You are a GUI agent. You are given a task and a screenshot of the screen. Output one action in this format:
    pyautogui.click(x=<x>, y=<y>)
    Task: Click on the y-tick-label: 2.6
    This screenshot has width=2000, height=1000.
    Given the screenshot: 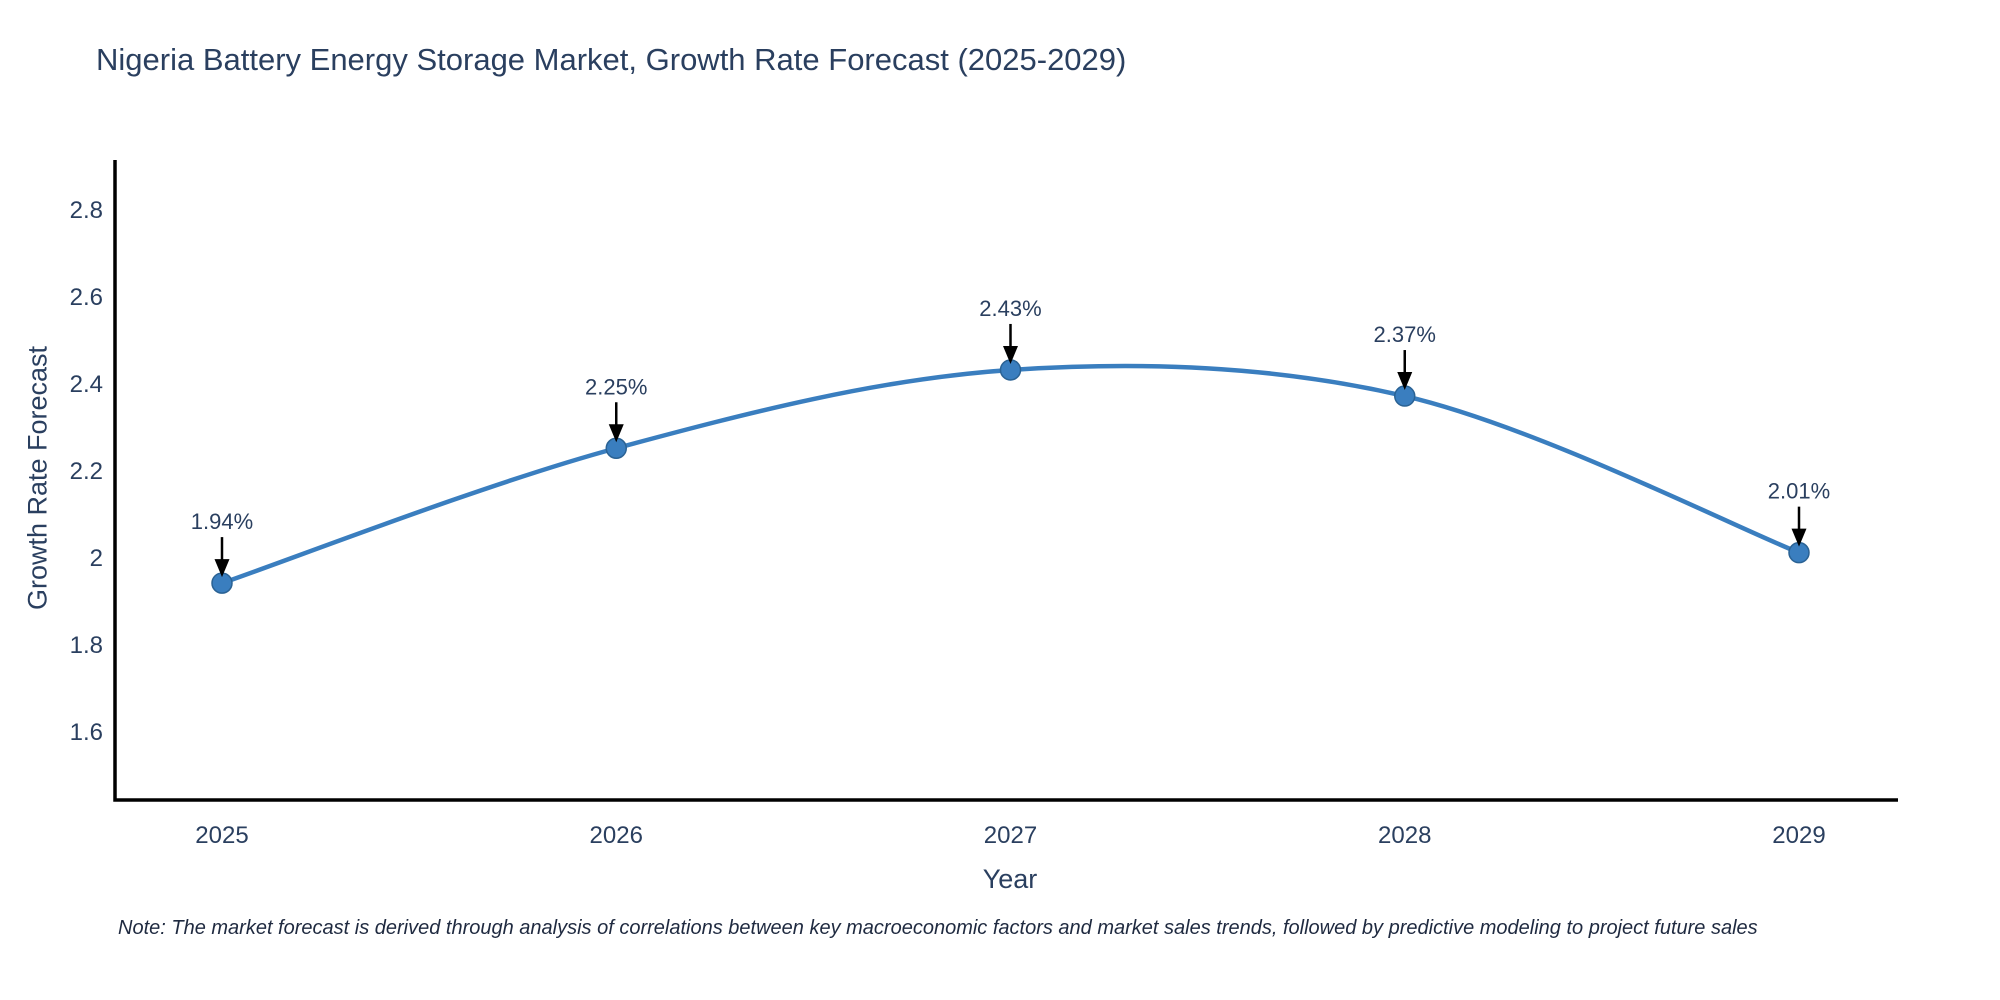 What is the action you would take?
    pyautogui.click(x=86, y=297)
    